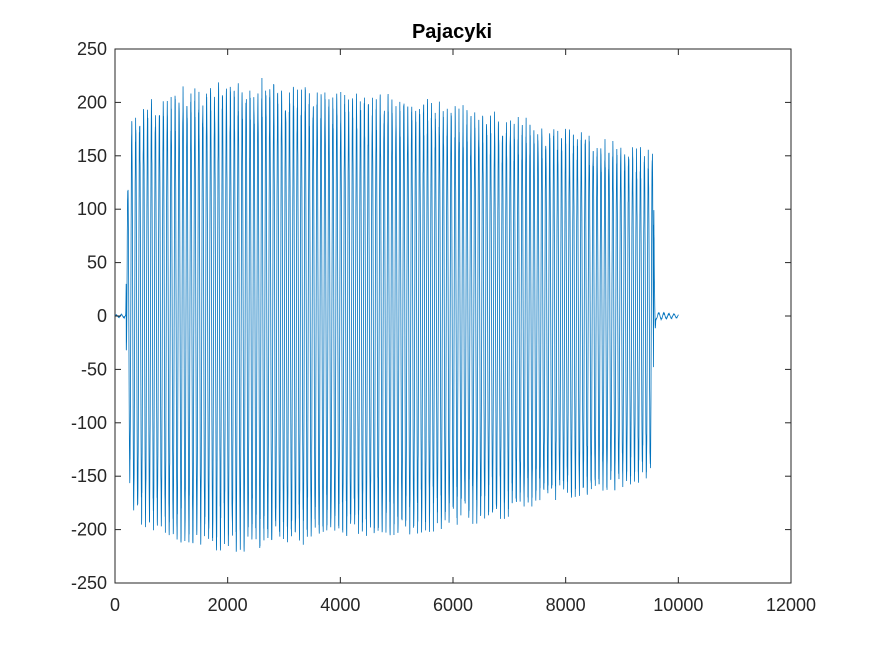  I want to click on y-tick-label: 100, so click(92, 209).